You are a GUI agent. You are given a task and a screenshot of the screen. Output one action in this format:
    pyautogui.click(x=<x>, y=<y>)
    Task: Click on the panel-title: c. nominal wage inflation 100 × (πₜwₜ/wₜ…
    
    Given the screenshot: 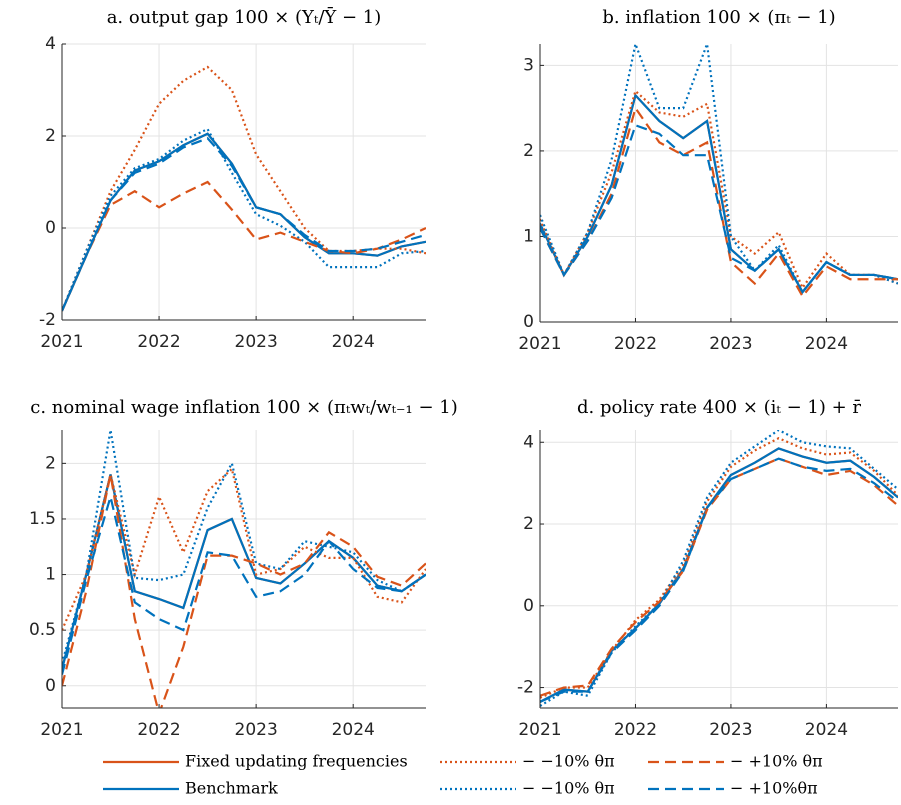 What is the action you would take?
    pyautogui.click(x=244, y=407)
    